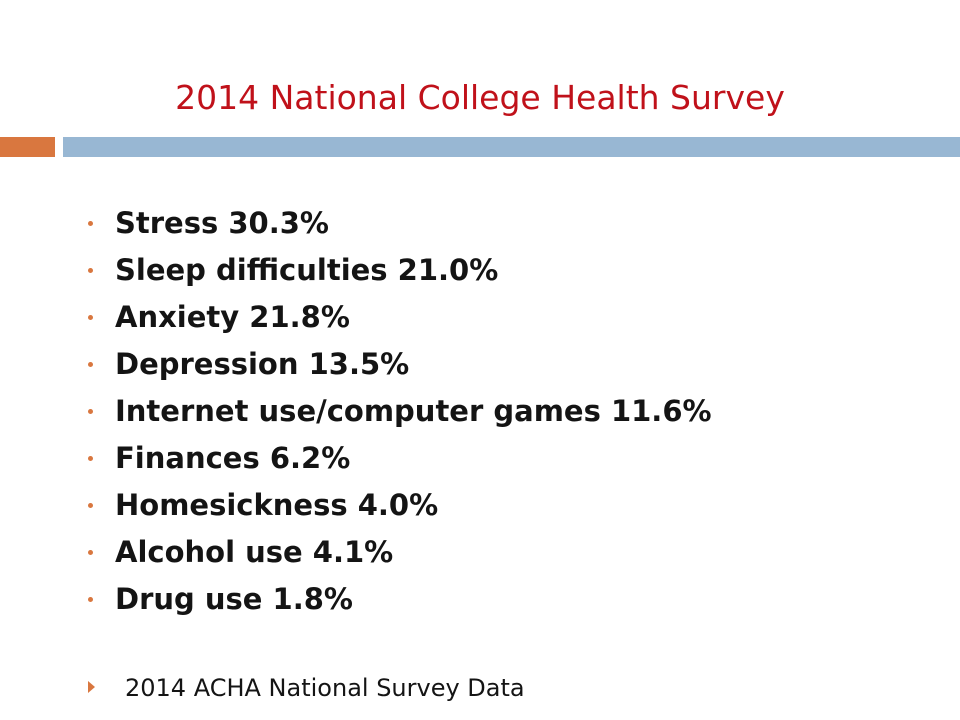 This screenshot has width=960, height=720. Describe the element at coordinates (254, 552) in the screenshot. I see `list-item-text: Alcohol use 4.1%` at that location.